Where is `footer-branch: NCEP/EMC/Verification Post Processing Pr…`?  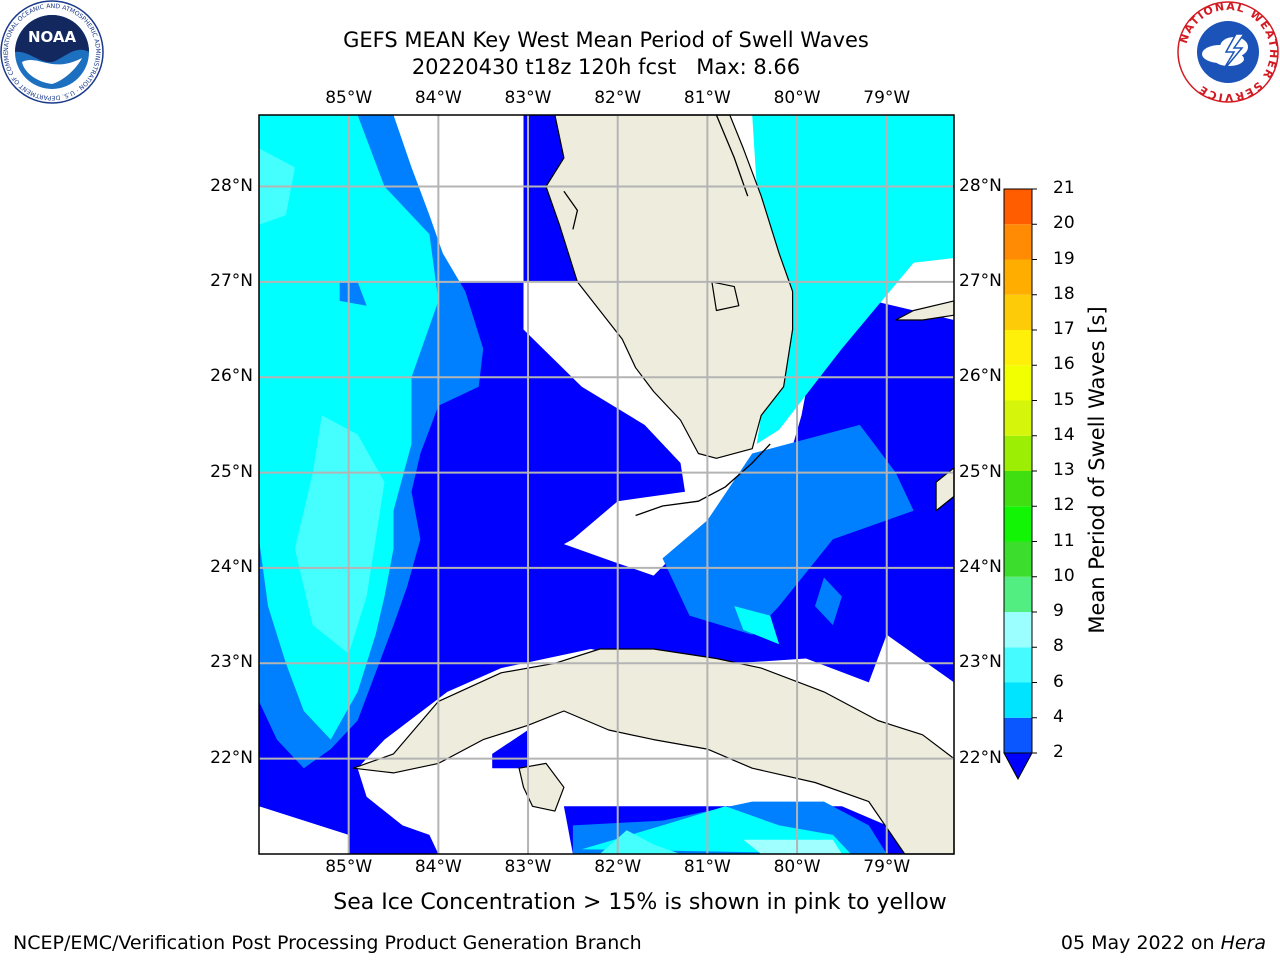
footer-branch: NCEP/EMC/Verification Post Processing Pr… is located at coordinates (327, 943).